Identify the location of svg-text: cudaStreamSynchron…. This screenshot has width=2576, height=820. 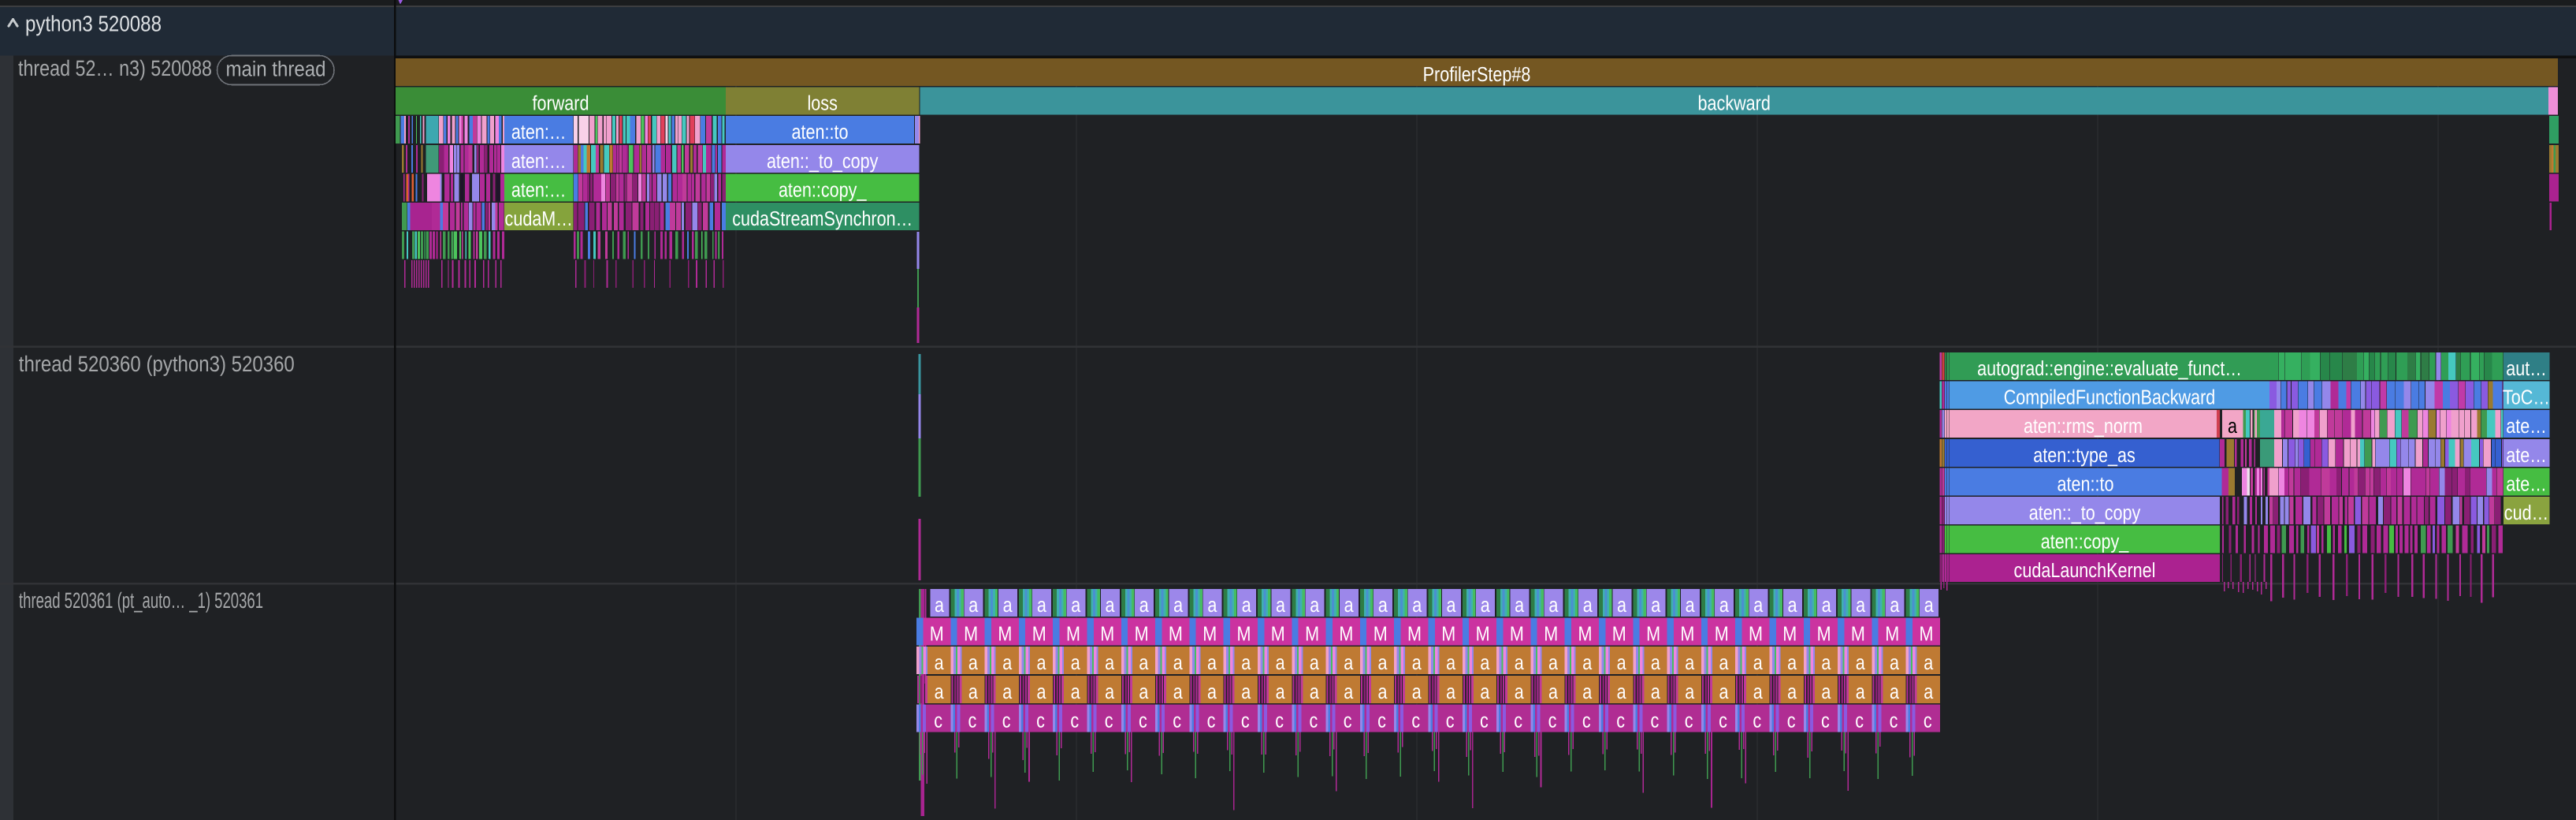
(822, 218).